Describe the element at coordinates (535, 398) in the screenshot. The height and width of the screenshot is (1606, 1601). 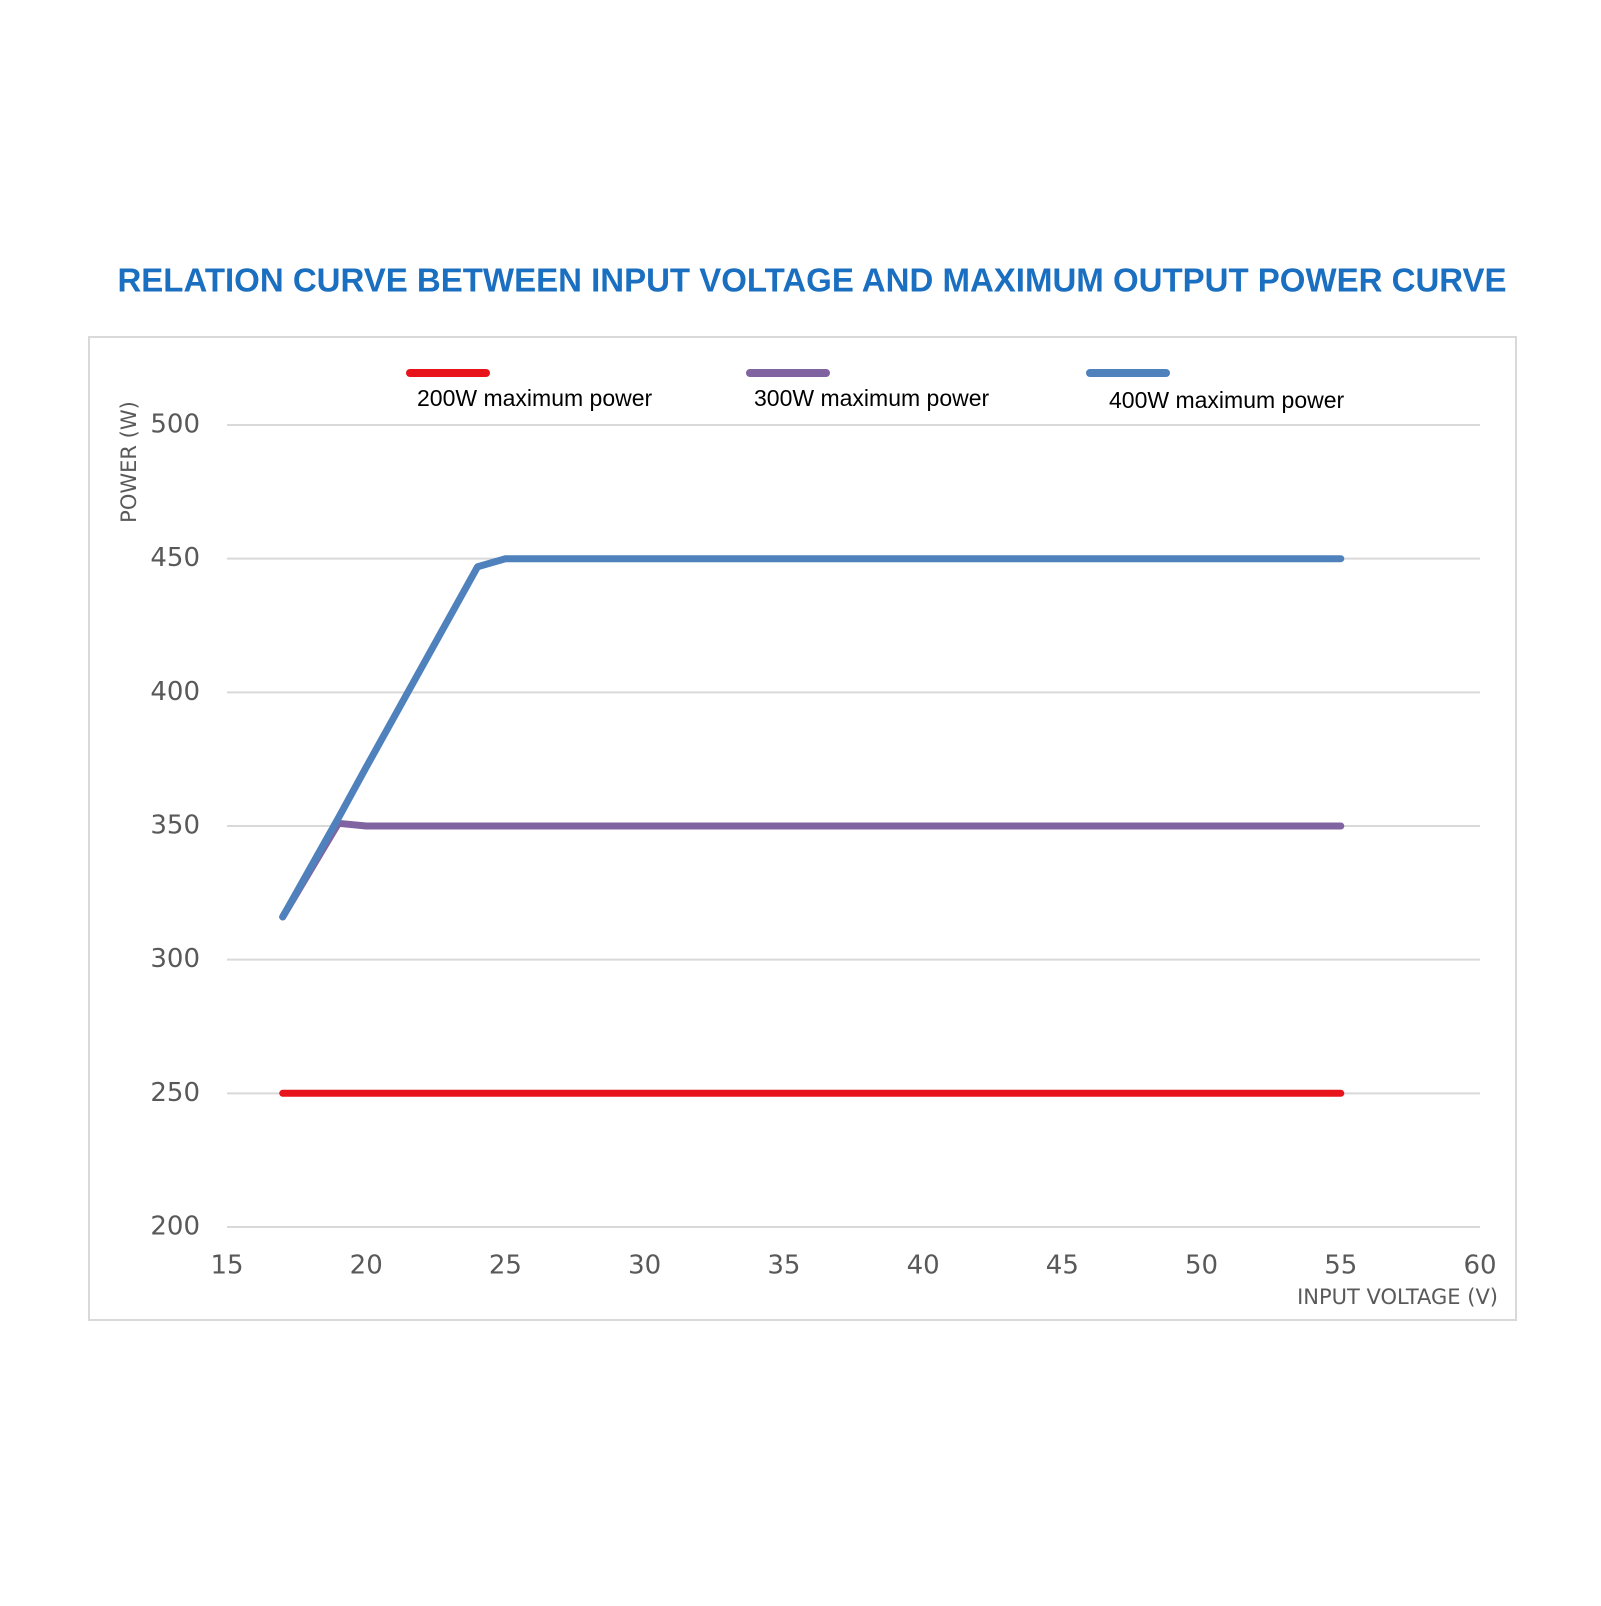
I see `legend-label: 200W maximum power` at that location.